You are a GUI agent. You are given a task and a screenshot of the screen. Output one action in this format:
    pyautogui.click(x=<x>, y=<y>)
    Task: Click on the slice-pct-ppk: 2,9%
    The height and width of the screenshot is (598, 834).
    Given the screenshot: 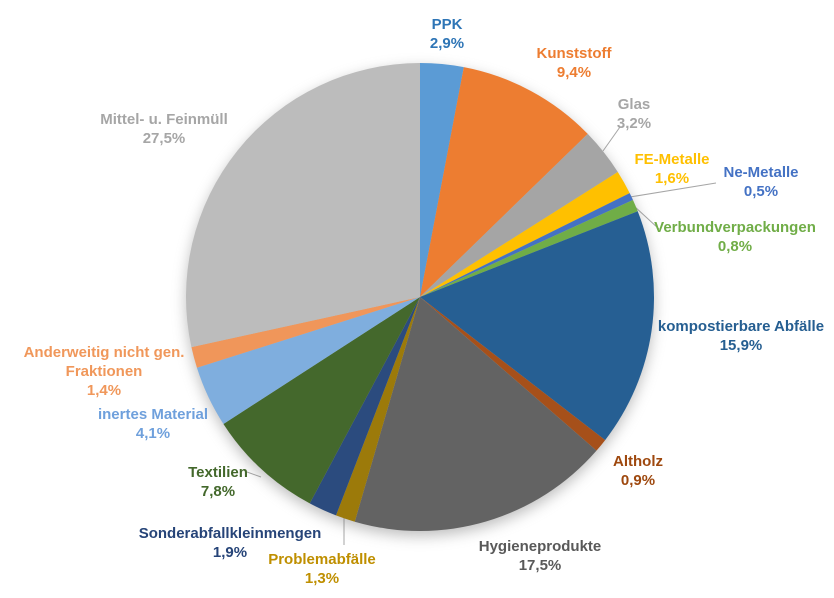 What is the action you would take?
    pyautogui.click(x=447, y=43)
    